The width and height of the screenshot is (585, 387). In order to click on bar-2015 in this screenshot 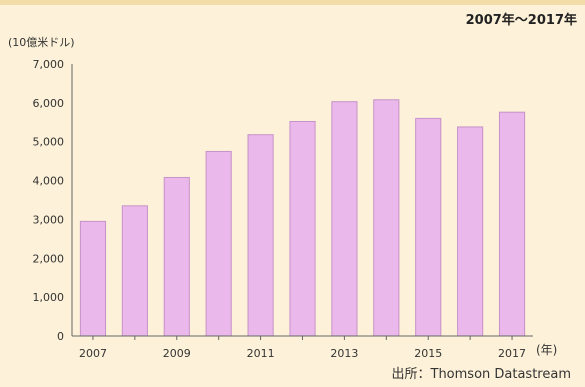, I will do `click(428, 227)`.